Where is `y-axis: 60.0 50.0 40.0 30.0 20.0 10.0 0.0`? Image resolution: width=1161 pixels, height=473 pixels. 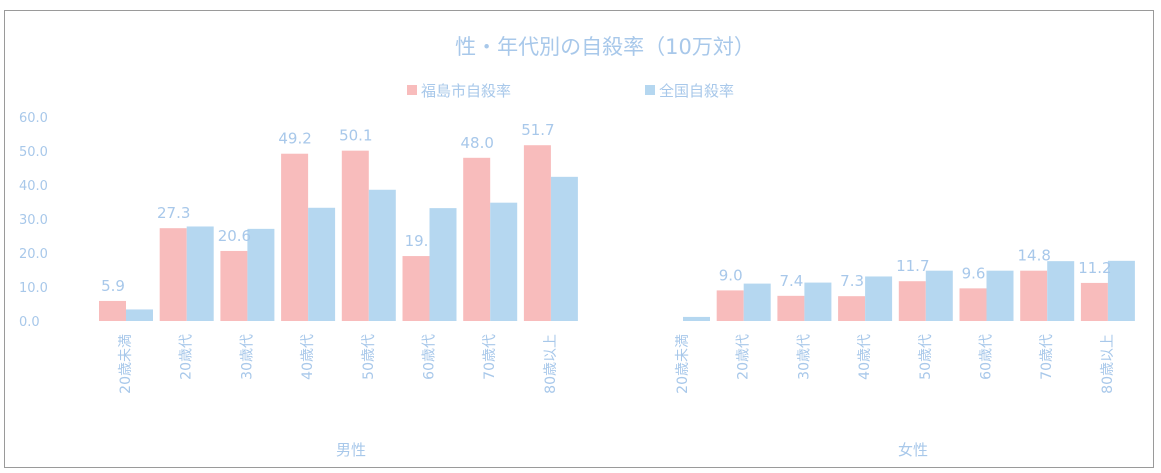 y-axis: 60.0 50.0 40.0 30.0 20.0 10.0 0.0 is located at coordinates (33, 220).